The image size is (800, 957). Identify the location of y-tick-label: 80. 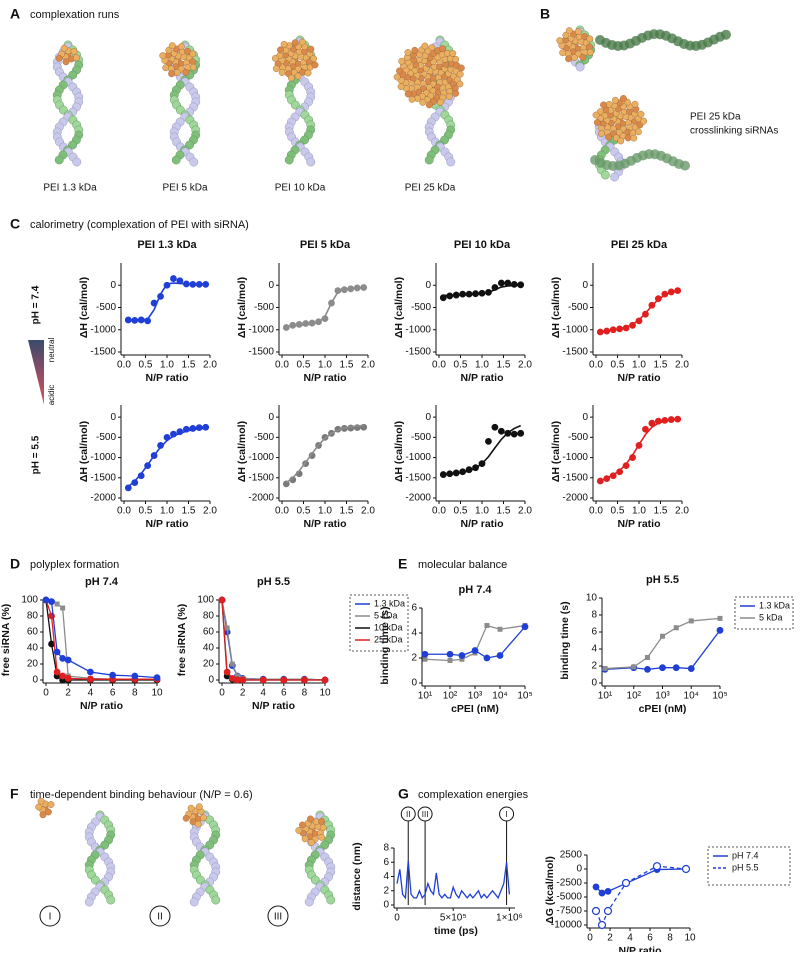
(209, 616).